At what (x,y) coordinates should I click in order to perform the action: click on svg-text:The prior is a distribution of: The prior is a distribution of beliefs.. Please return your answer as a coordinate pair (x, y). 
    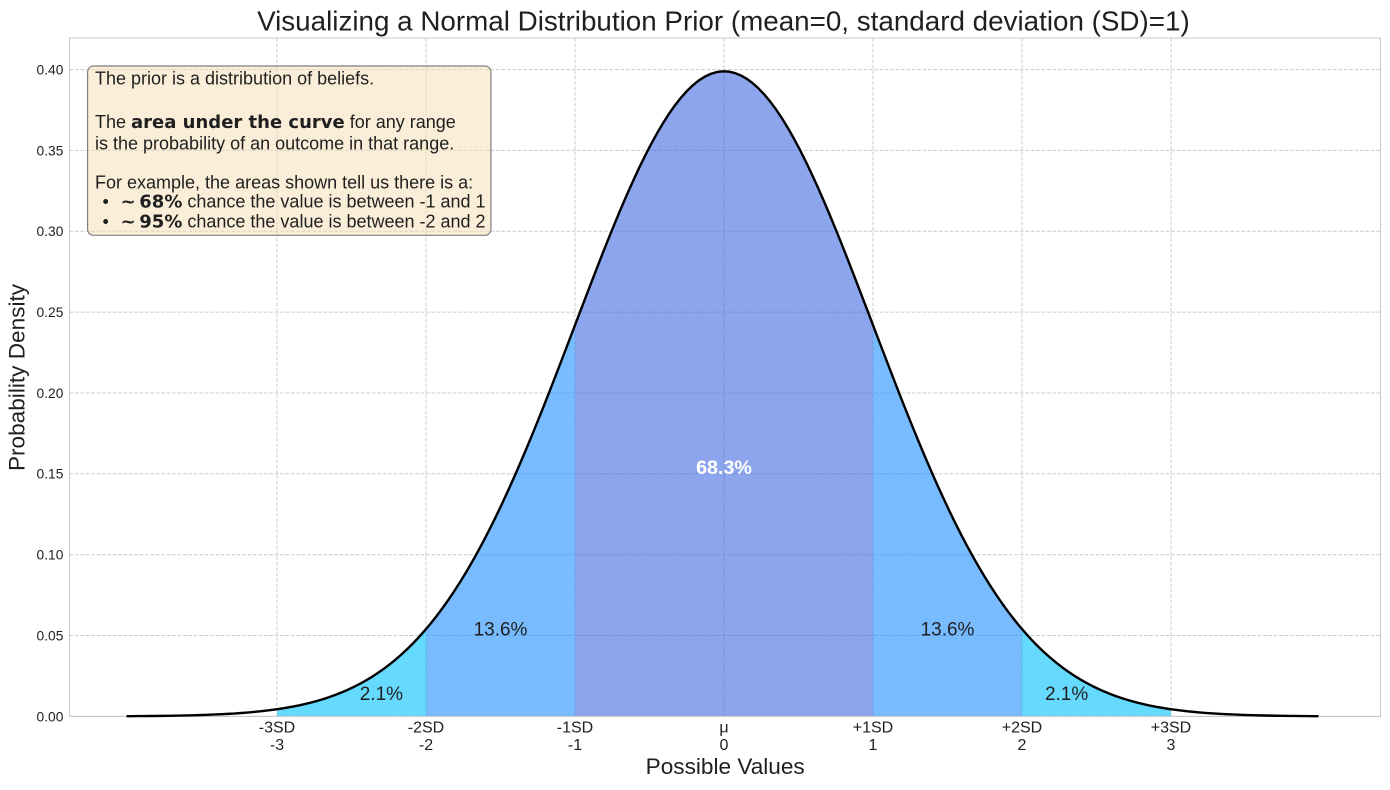
    Looking at the image, I should click on (234, 79).